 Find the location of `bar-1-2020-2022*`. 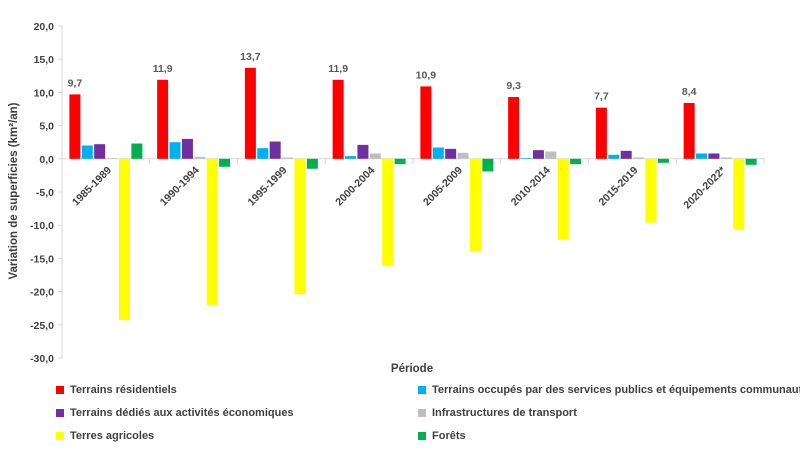

bar-1-2020-2022* is located at coordinates (689, 131).